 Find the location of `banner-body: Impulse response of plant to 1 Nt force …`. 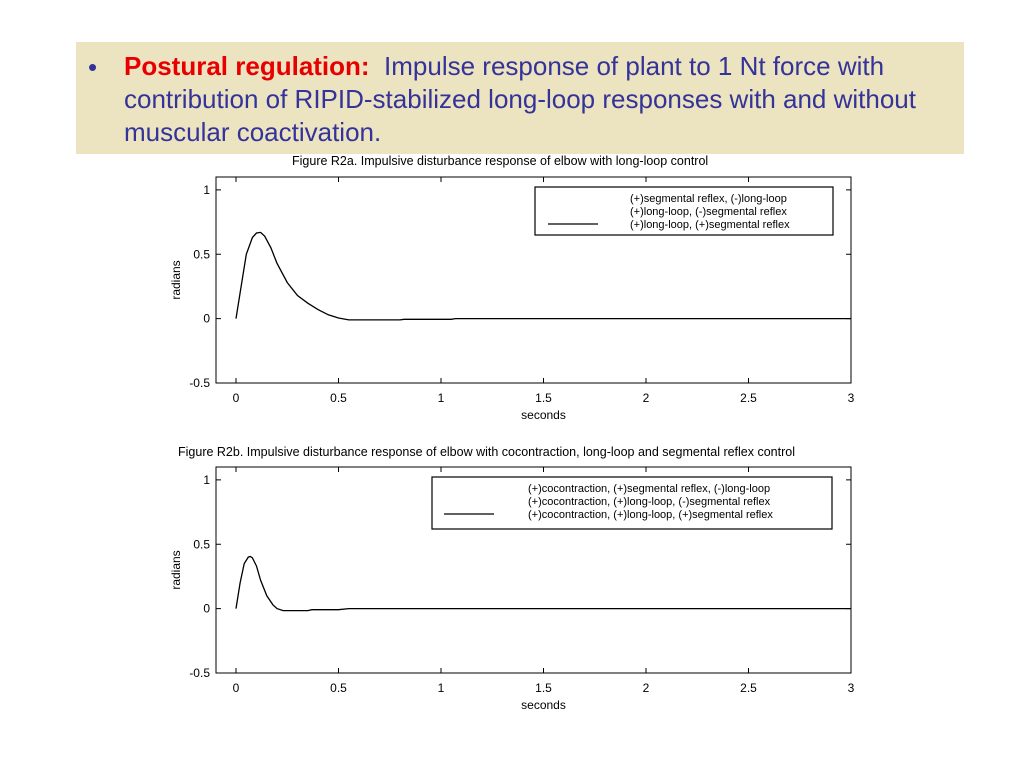

banner-body: Impulse response of plant to 1 Nt force … is located at coordinates (520, 99).